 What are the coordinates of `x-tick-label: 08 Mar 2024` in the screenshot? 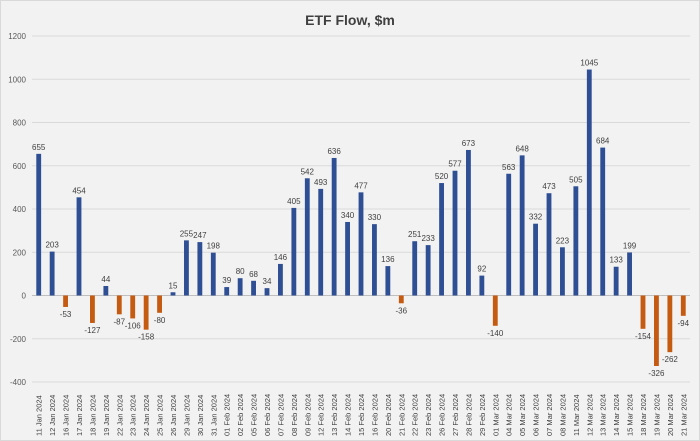 It's located at (562, 415).